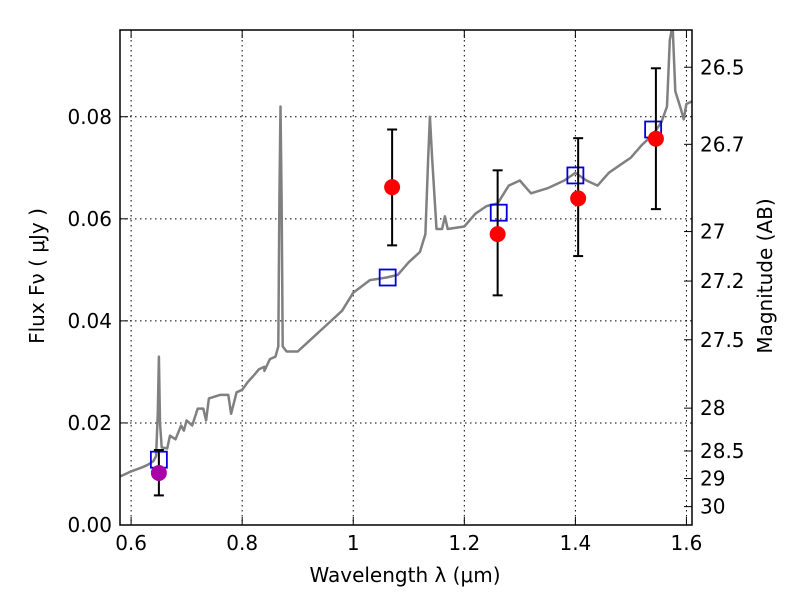 This screenshot has width=800, height=600. Describe the element at coordinates (89, 219) in the screenshot. I see `y-tick-label: 0.06` at that location.